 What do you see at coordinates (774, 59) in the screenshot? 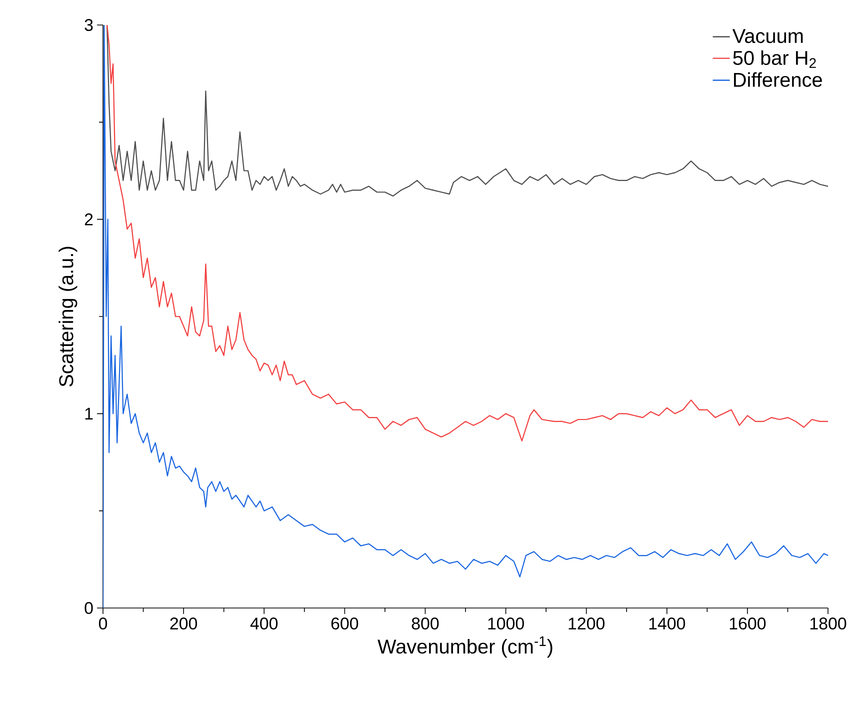
I see `legend-label: 50 bar H$_{2}$` at bounding box center [774, 59].